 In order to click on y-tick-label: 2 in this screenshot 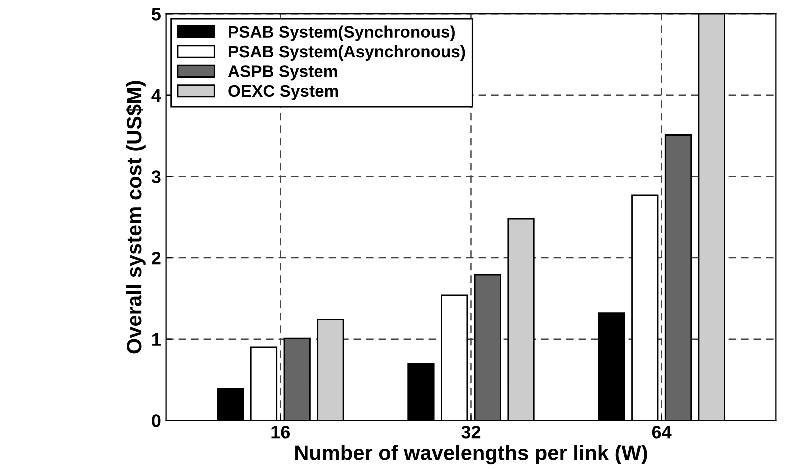, I will do `click(156, 258)`.